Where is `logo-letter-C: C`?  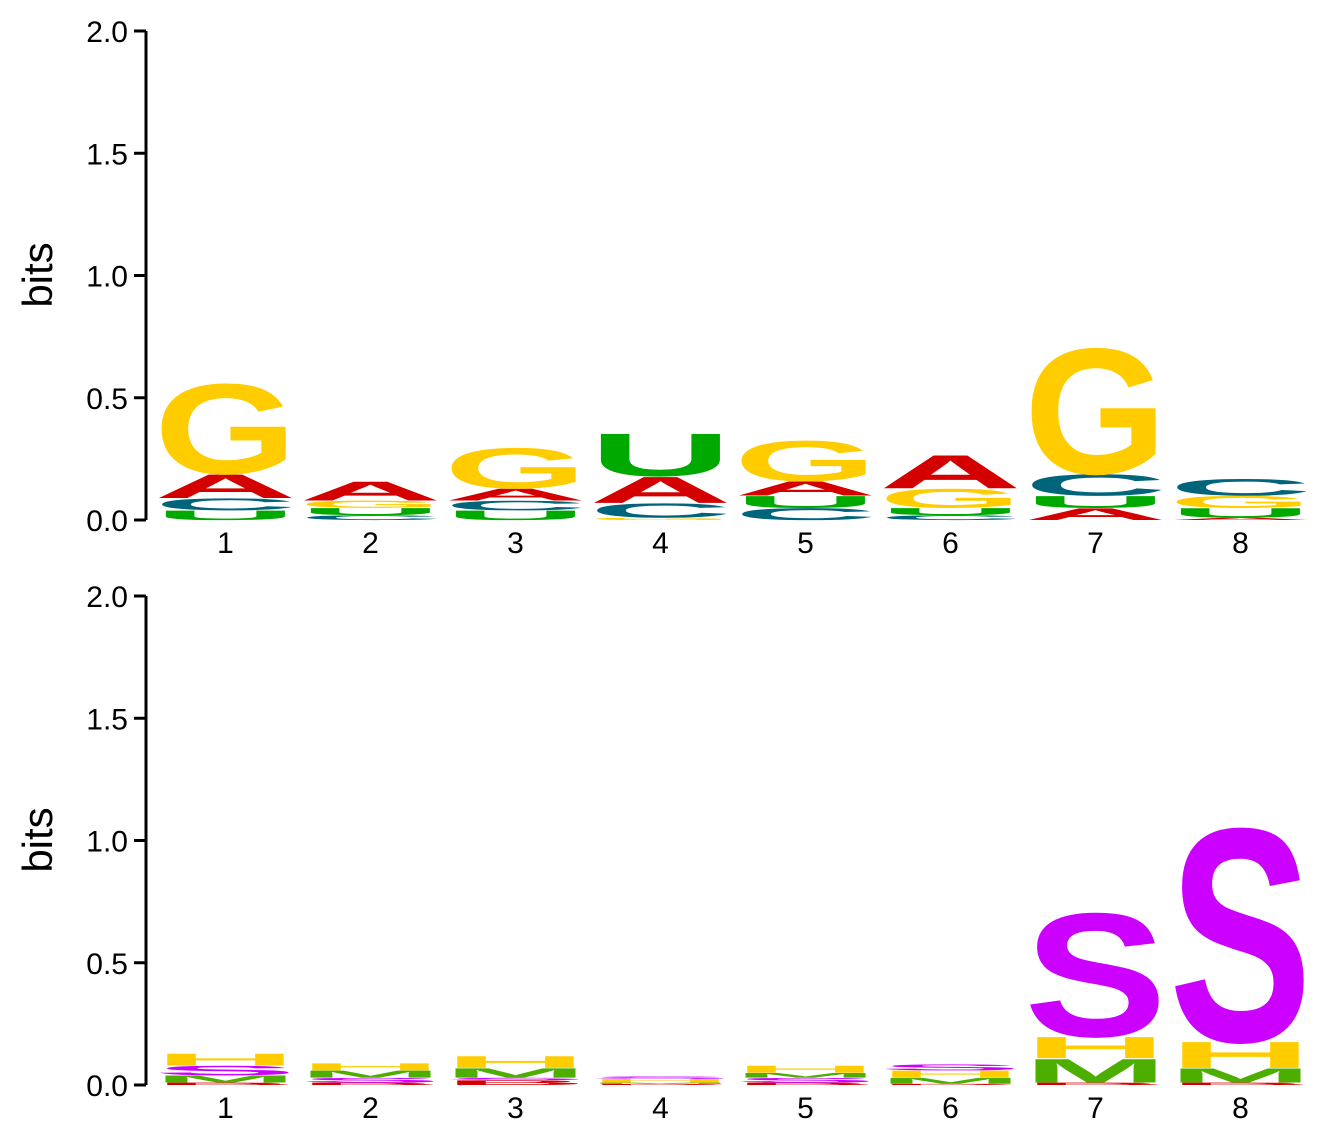 logo-letter-C: C is located at coordinates (1240, 487).